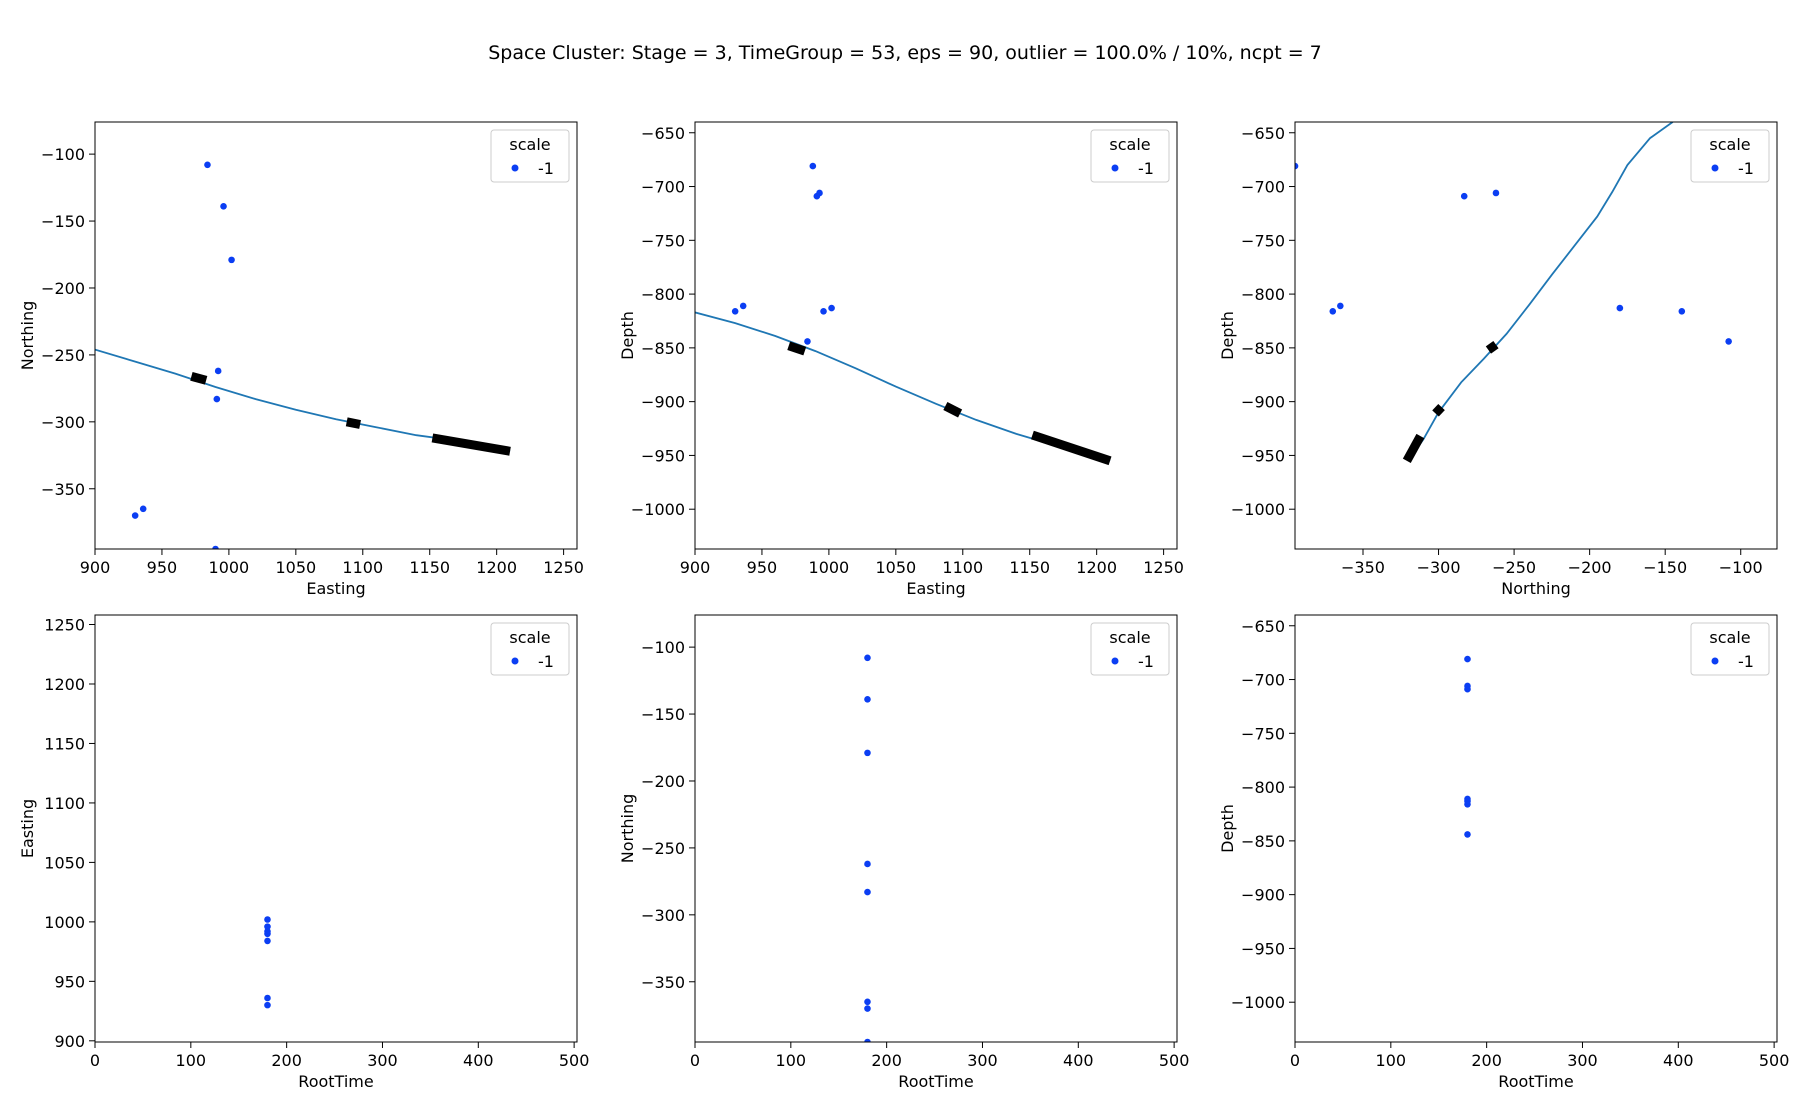 The height and width of the screenshot is (1100, 1800). What do you see at coordinates (1263, 240) in the screenshot?
I see `y-tick-label: −750` at bounding box center [1263, 240].